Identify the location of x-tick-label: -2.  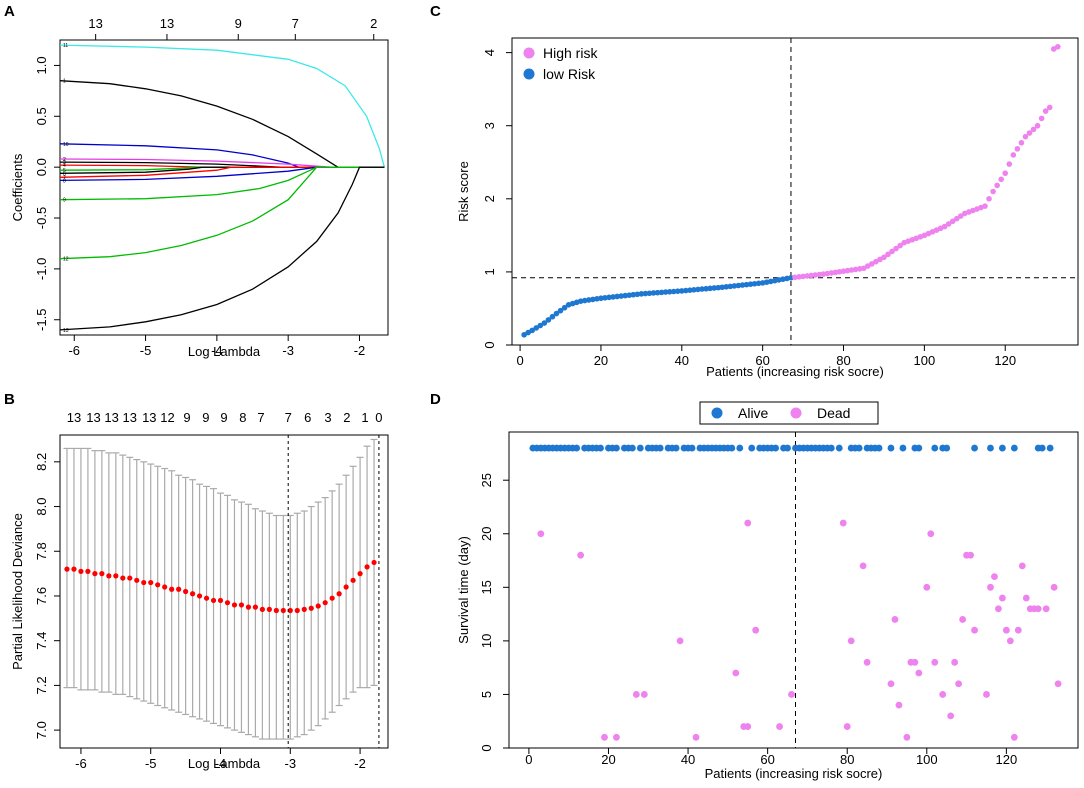
(360, 350).